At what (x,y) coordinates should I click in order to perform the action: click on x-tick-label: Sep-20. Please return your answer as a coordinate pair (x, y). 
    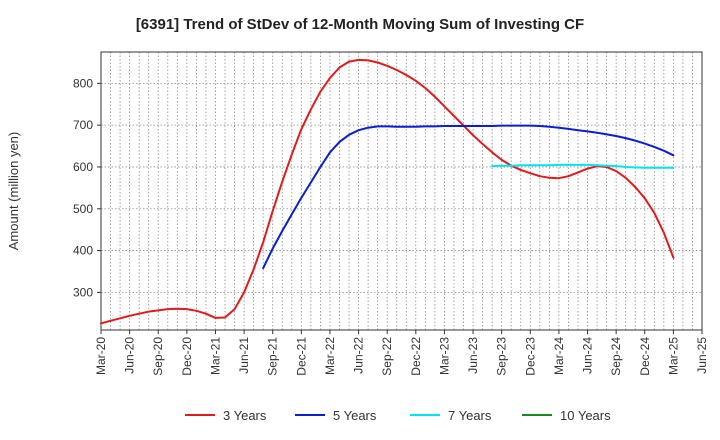
    Looking at the image, I should click on (158, 356).